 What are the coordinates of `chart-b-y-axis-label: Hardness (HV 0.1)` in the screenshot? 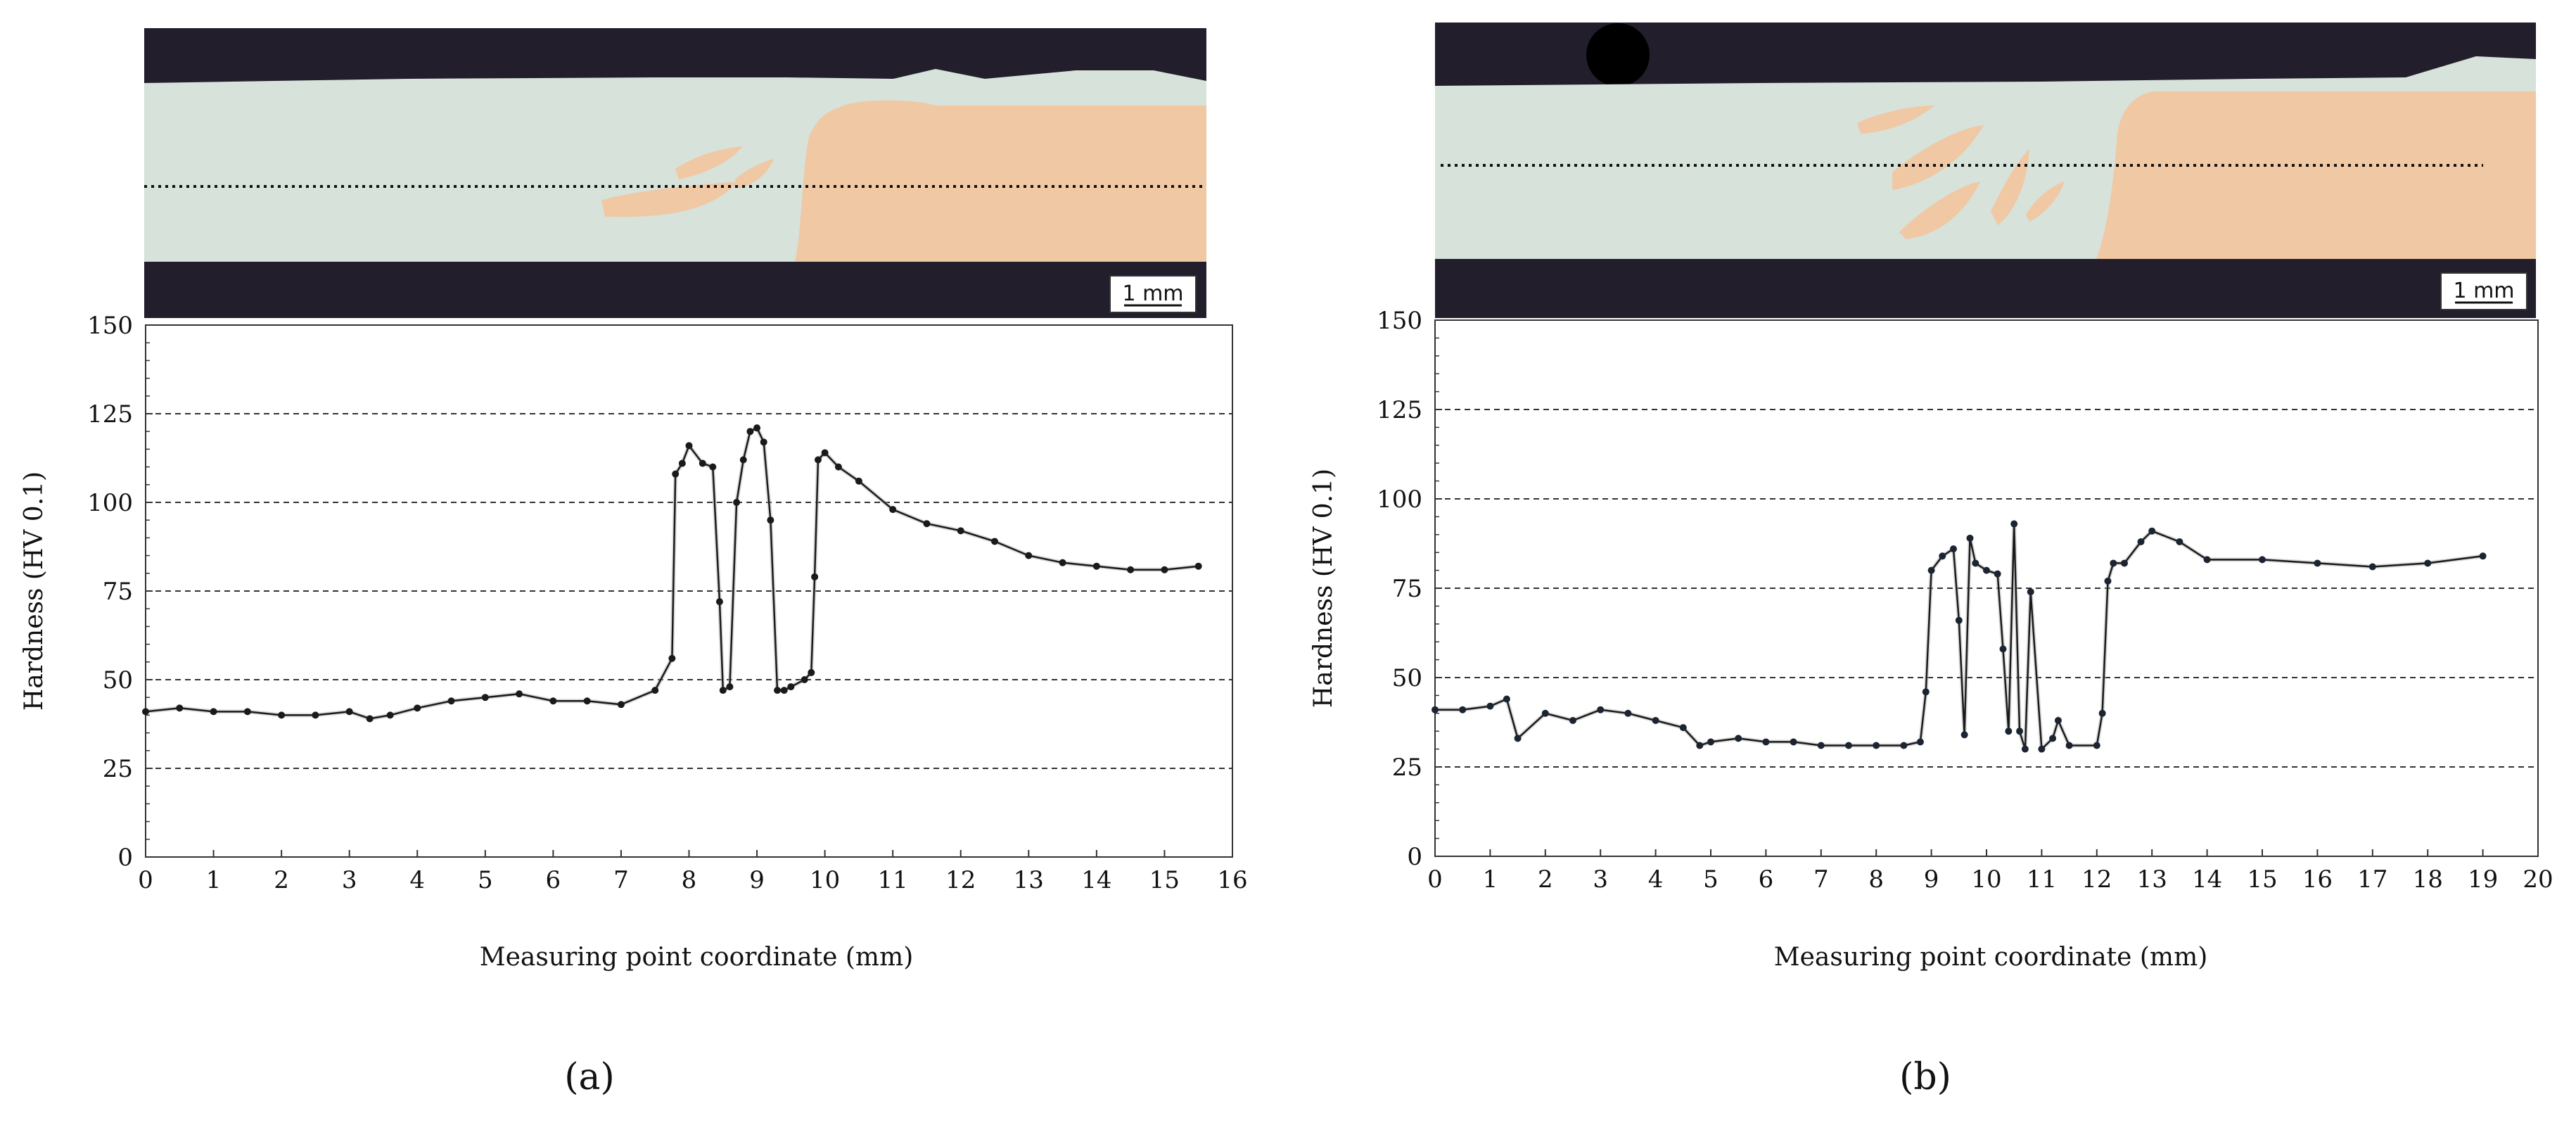 It's located at (1323, 589).